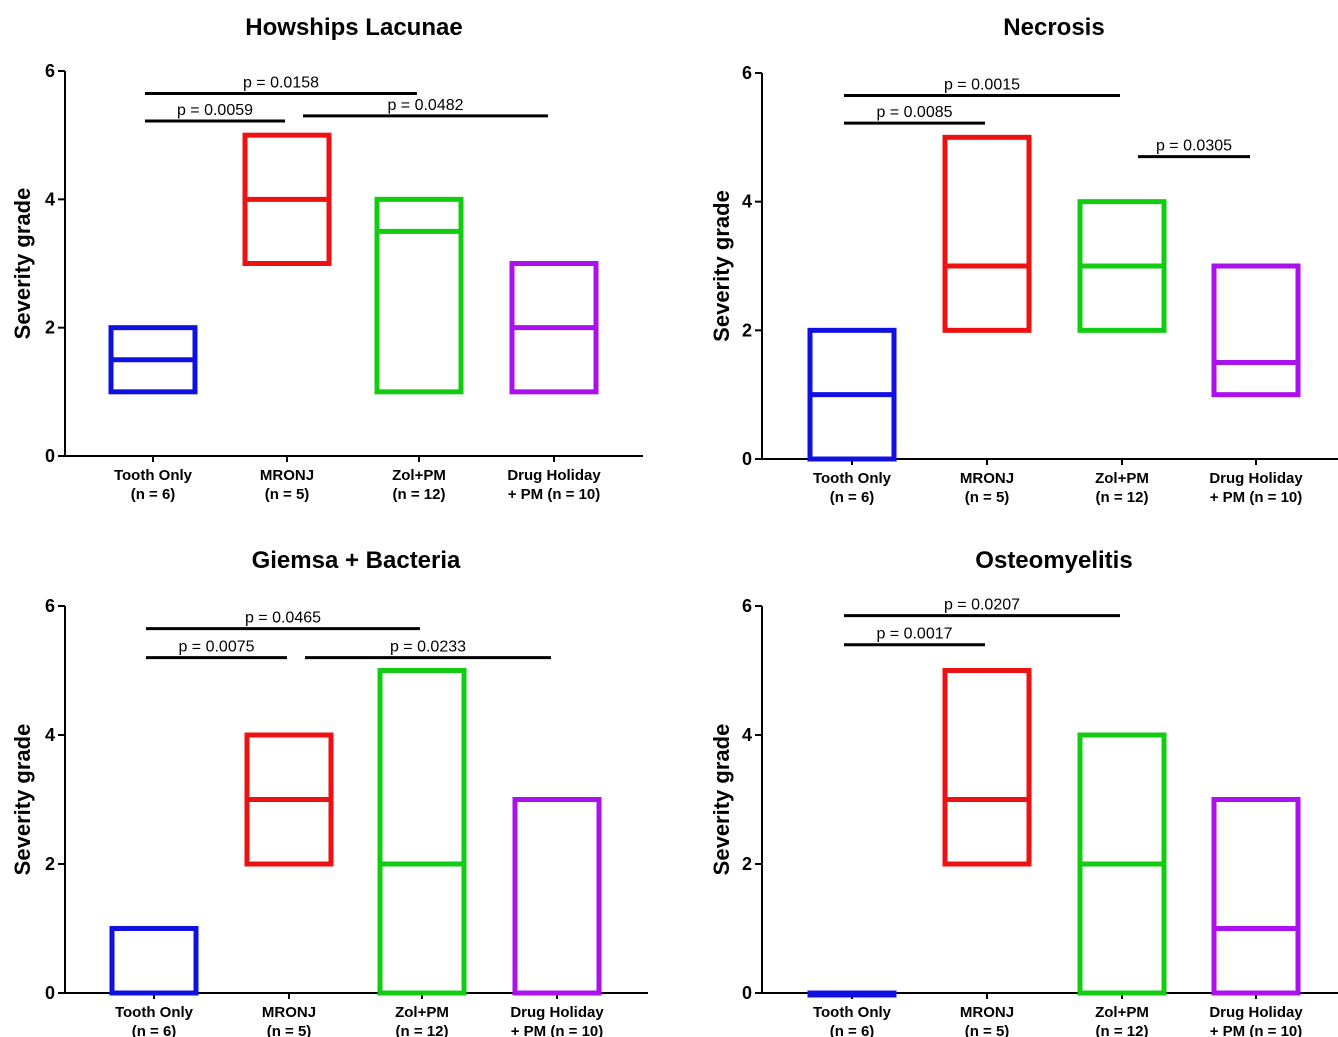  Describe the element at coordinates (1053, 27) in the screenshot. I see `panel-title: Necrosis` at that location.